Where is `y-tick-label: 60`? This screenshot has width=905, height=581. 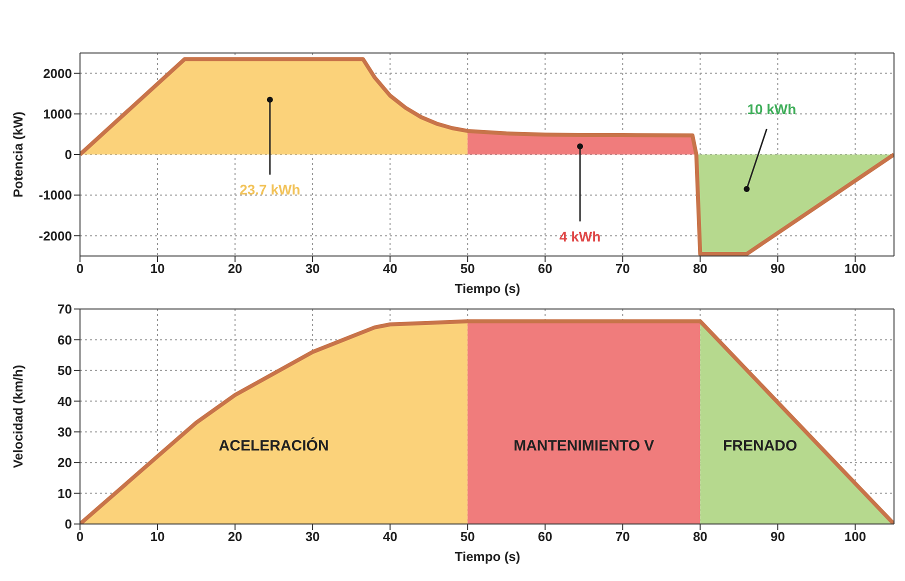
y-tick-label: 60 is located at coordinates (65, 340).